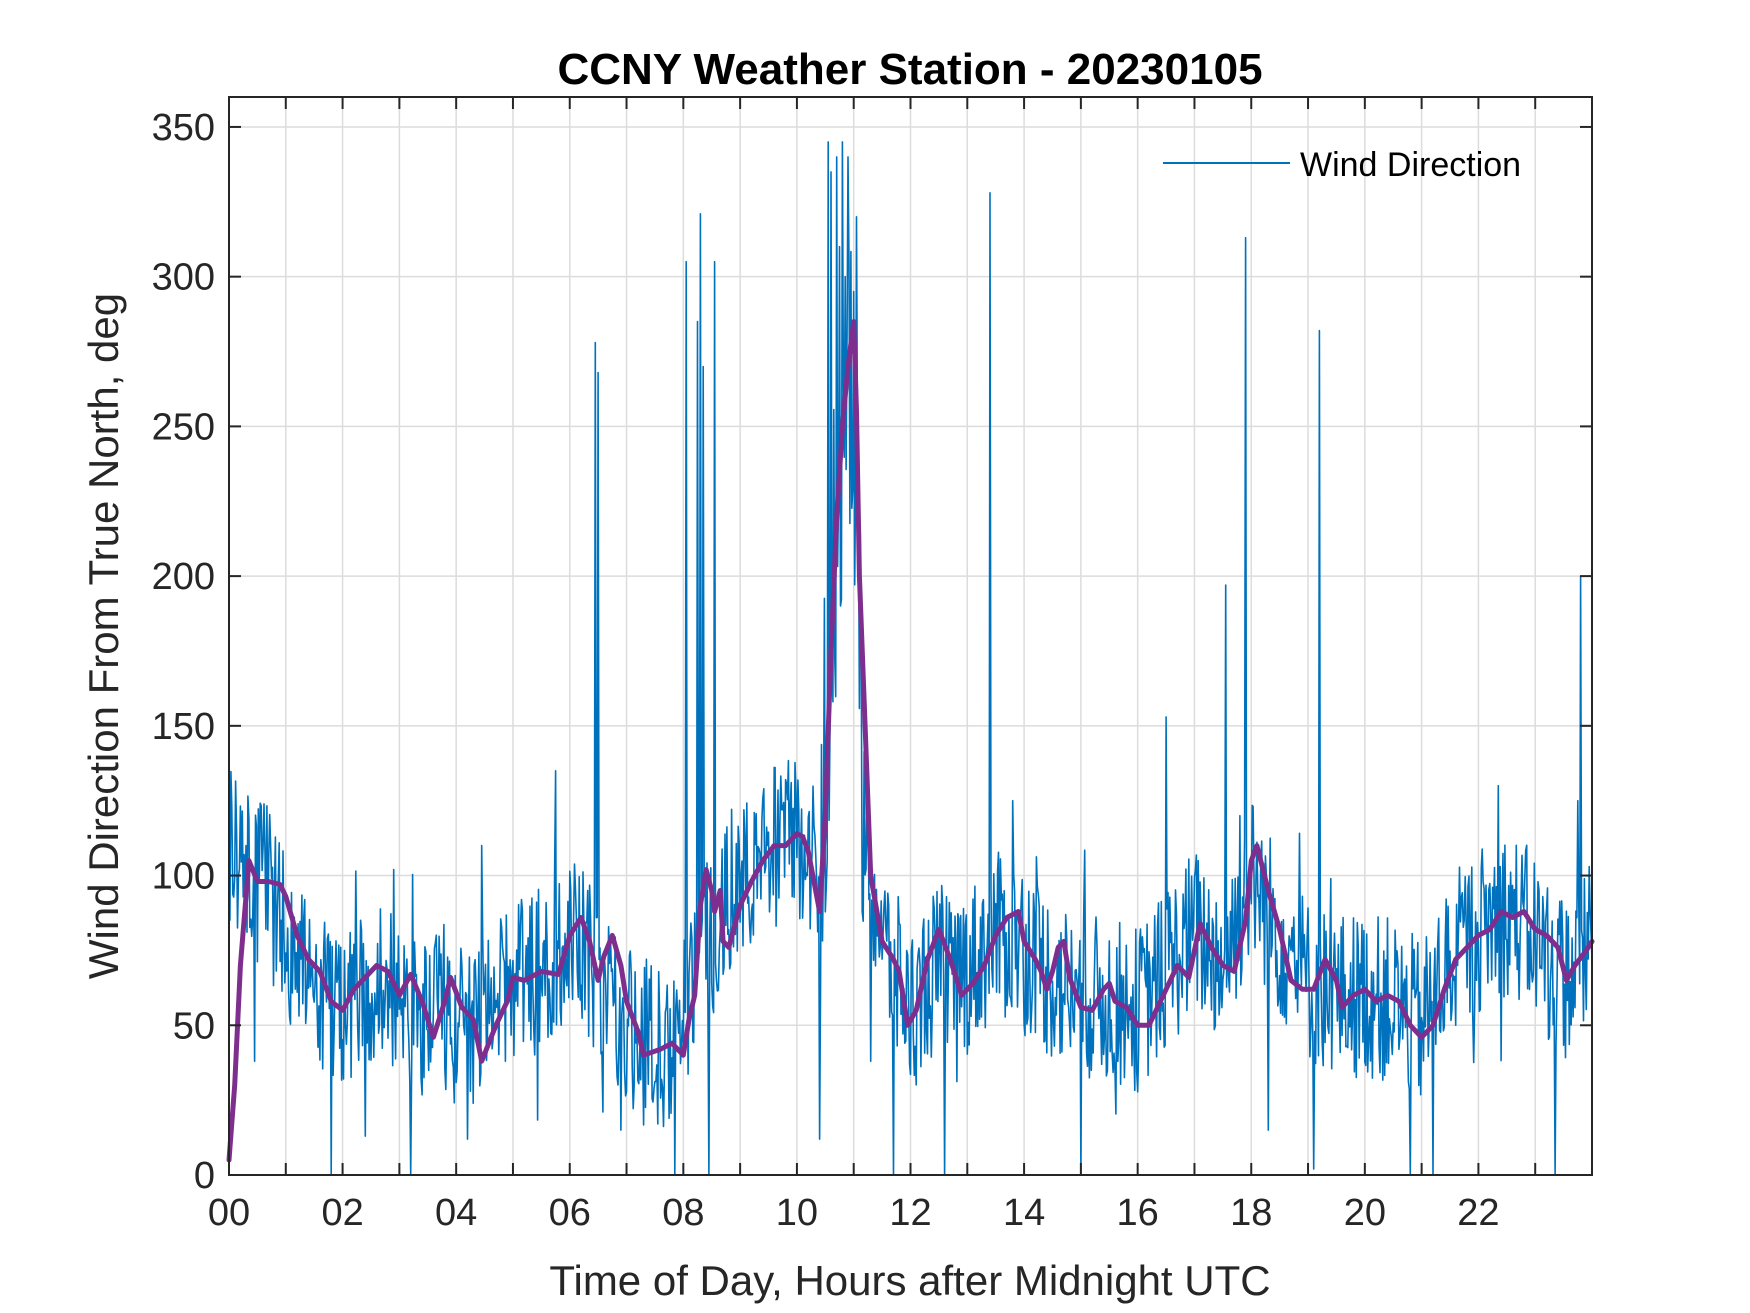 This screenshot has width=1750, height=1313. What do you see at coordinates (204, 1176) in the screenshot?
I see `y-tick-label: 0` at bounding box center [204, 1176].